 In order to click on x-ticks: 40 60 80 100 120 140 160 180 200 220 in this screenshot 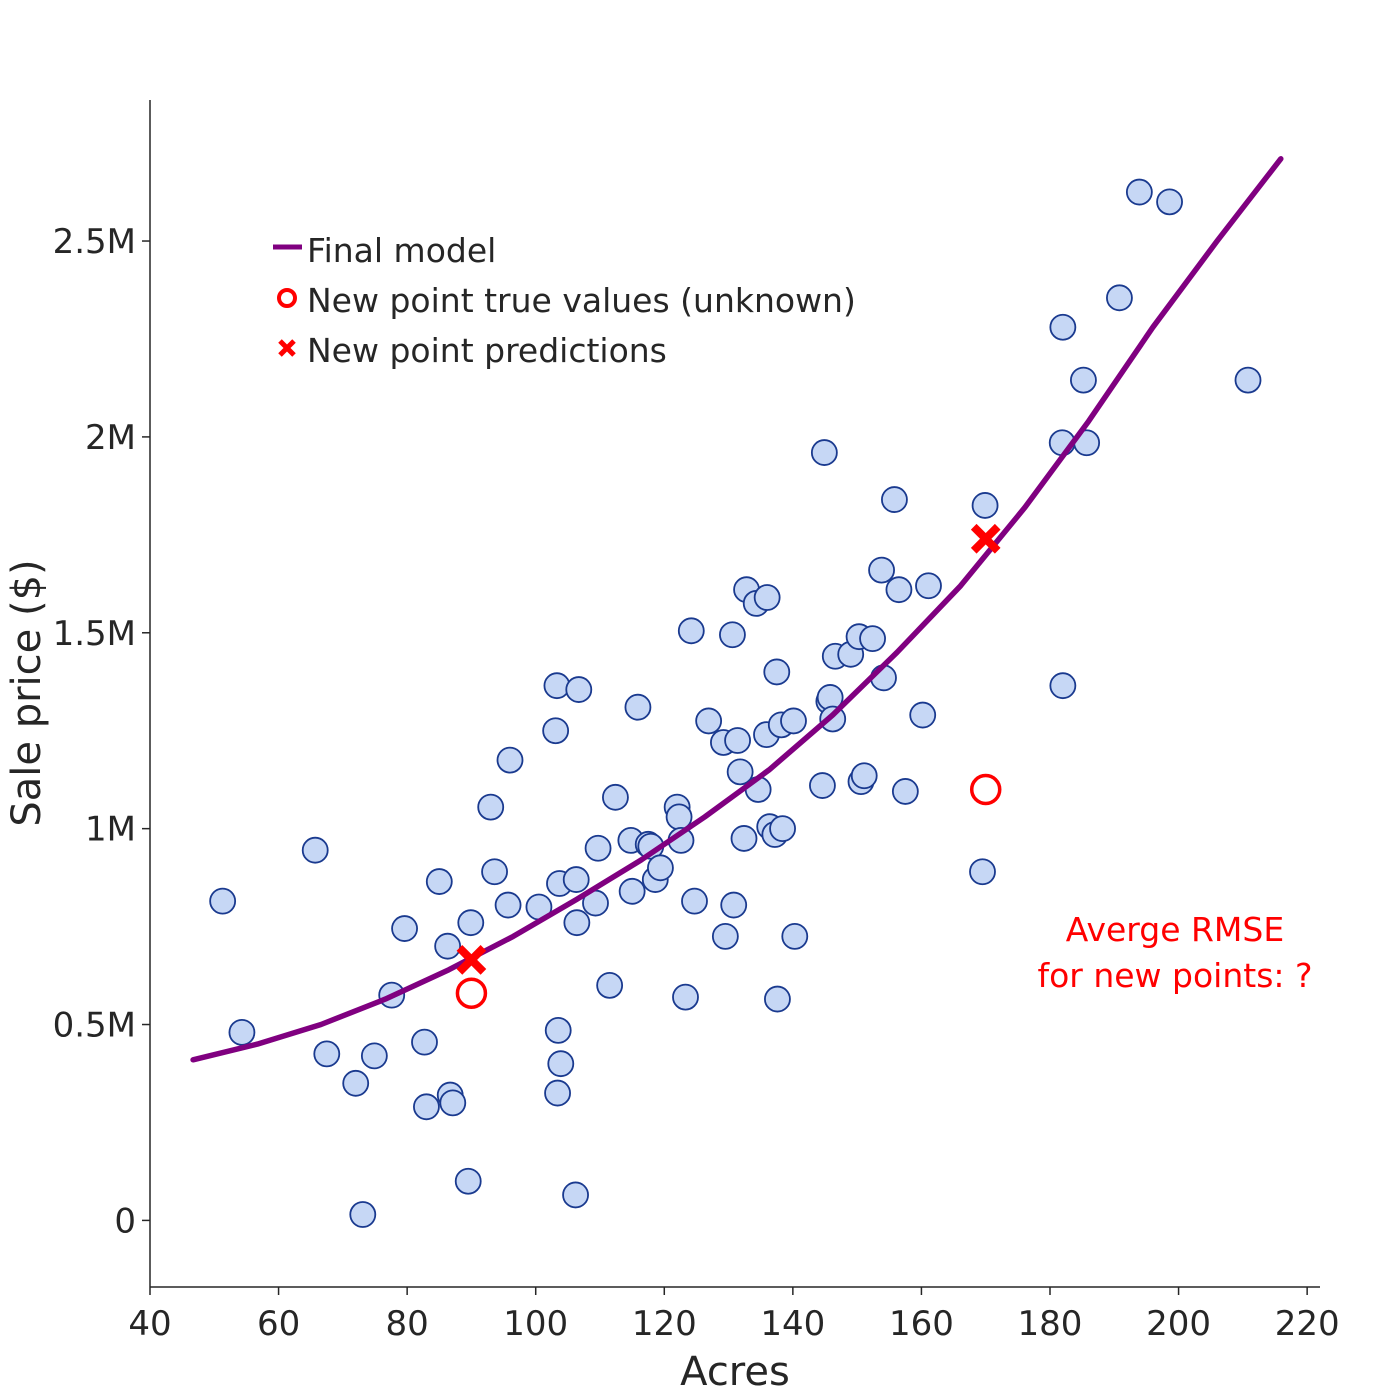, I will do `click(734, 1315)`.